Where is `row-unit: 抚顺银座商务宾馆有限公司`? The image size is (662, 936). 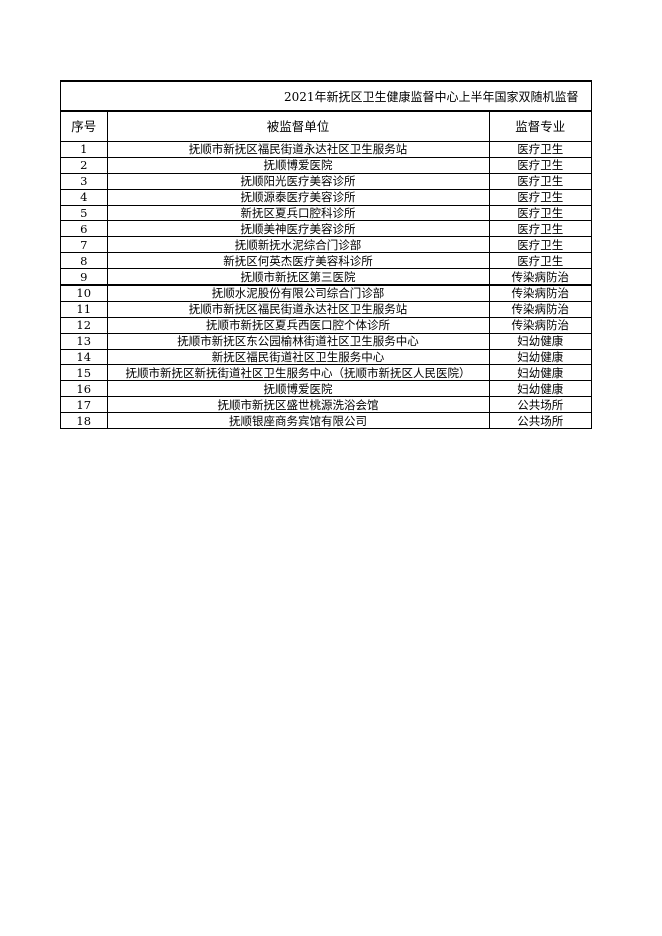
row-unit: 抚顺银座商务宾馆有限公司 is located at coordinates (298, 421).